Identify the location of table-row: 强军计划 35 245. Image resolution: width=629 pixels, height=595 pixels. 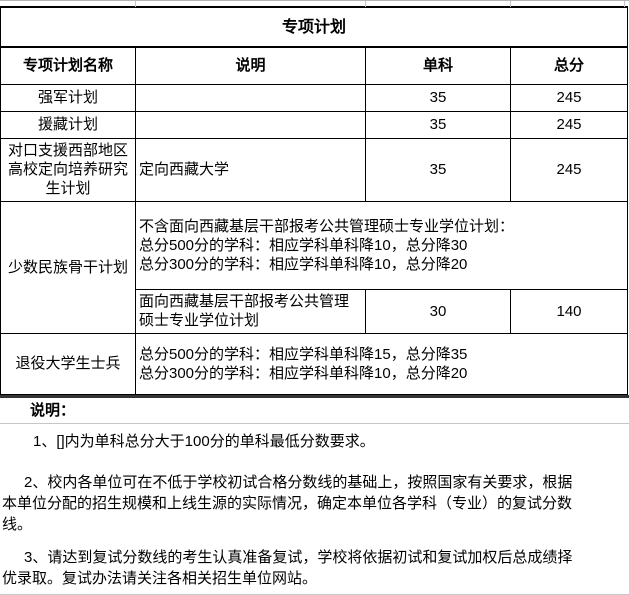
(314, 97).